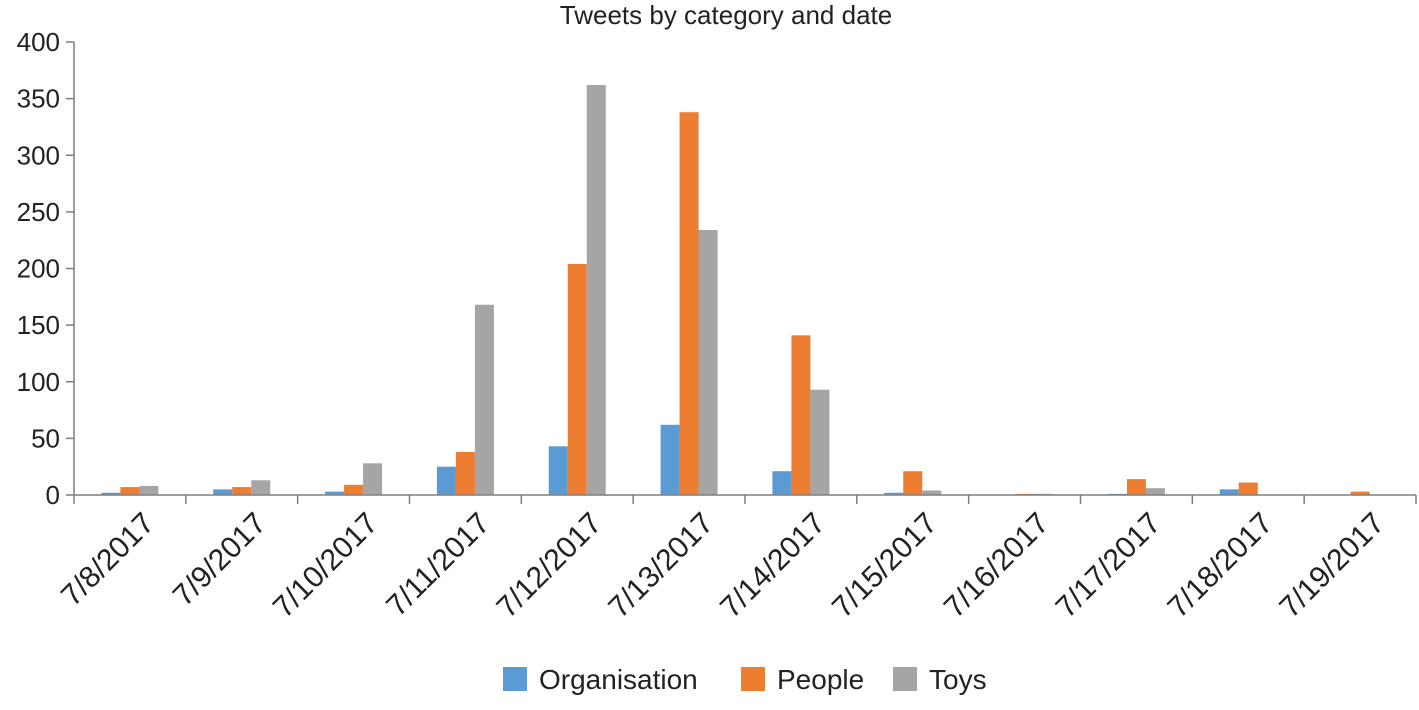 Image resolution: width=1419 pixels, height=710 pixels. Describe the element at coordinates (1220, 566) in the screenshot. I see `x-tick-label: 7/18/2017` at that location.